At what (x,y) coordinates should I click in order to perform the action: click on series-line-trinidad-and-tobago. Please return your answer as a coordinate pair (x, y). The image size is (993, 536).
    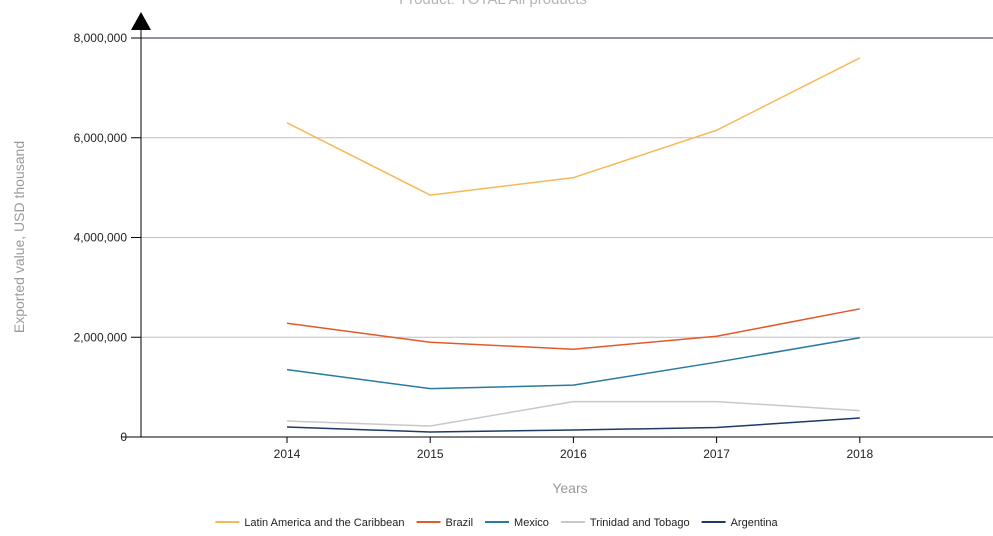
    Looking at the image, I should click on (573, 413).